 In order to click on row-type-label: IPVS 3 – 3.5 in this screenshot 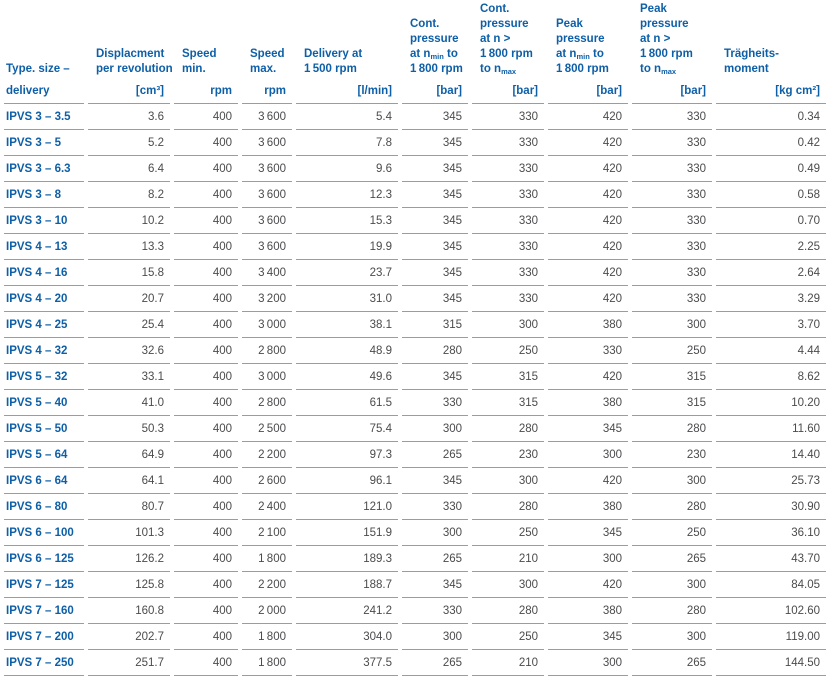, I will do `click(44, 117)`.